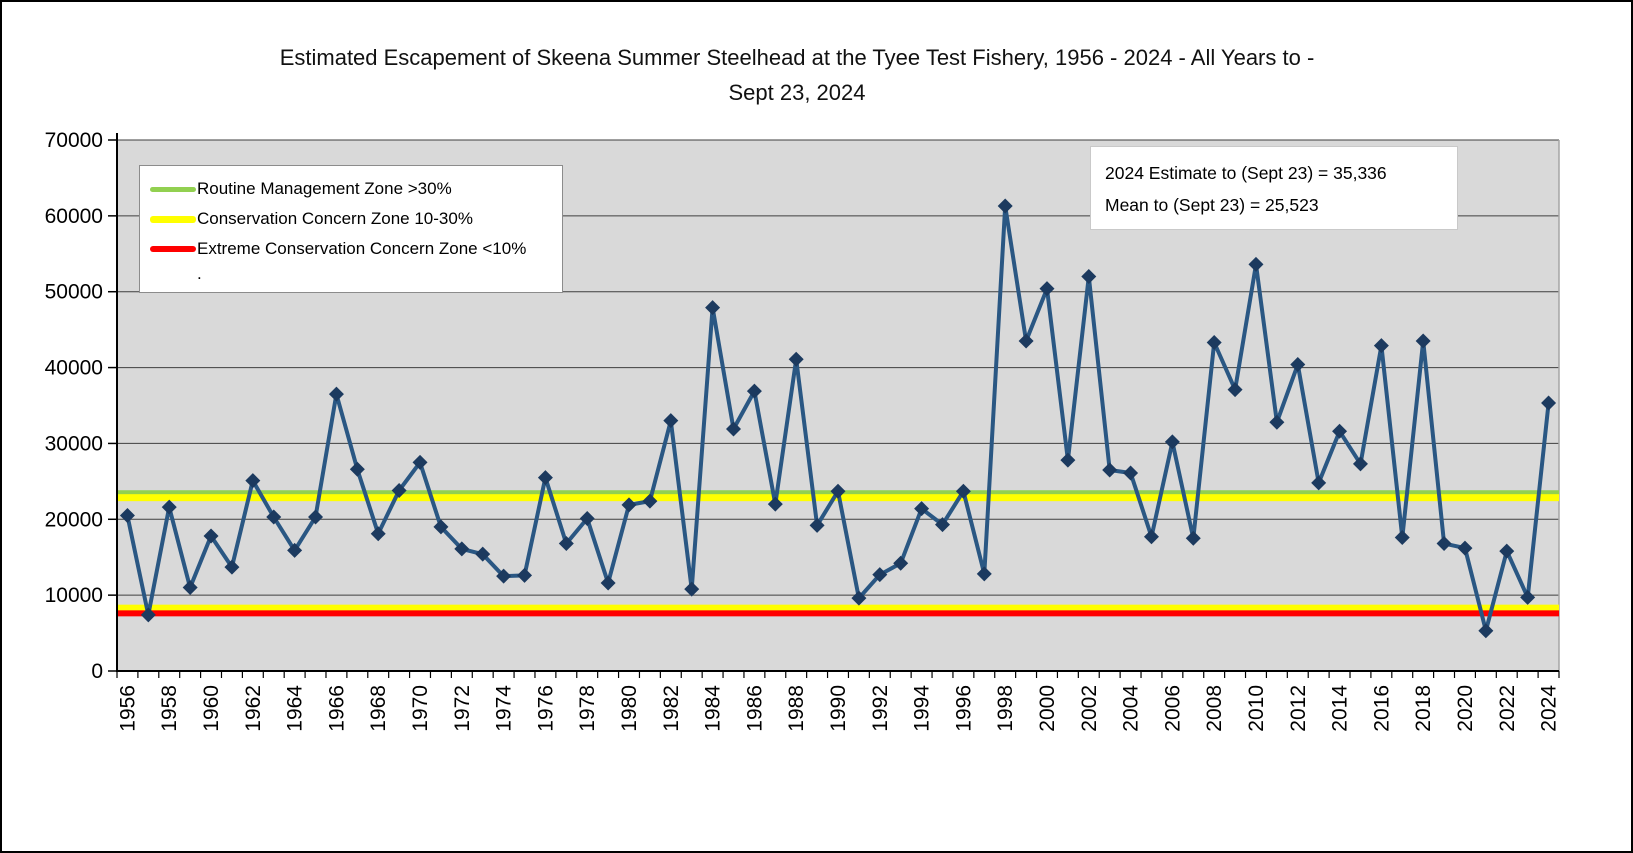  Describe the element at coordinates (629, 505) in the screenshot. I see `data-point-1980` at that location.